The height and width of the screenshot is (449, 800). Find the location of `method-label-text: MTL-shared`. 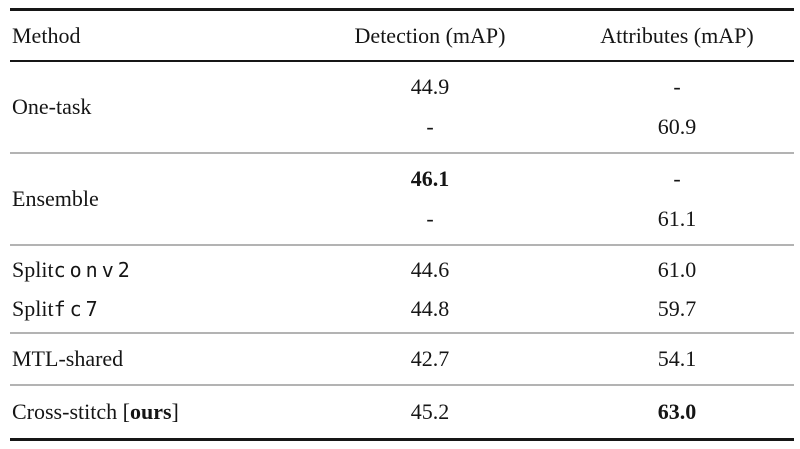

method-label-text: MTL-shared is located at coordinates (68, 358).